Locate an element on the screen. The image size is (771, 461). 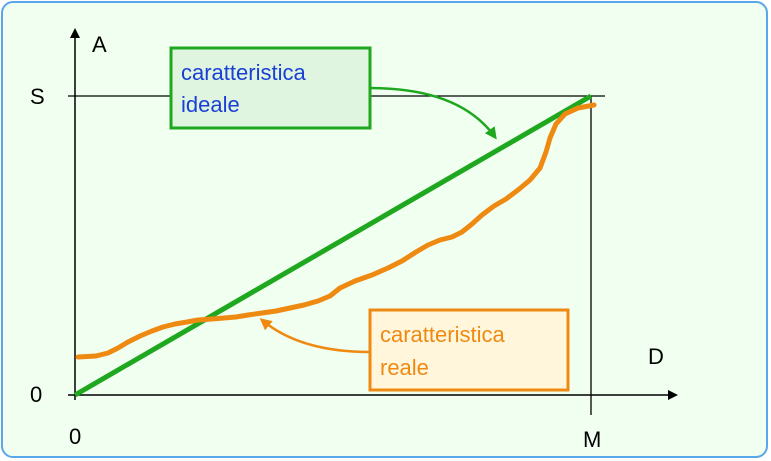
real-label-arrow is located at coordinates (315, 336).